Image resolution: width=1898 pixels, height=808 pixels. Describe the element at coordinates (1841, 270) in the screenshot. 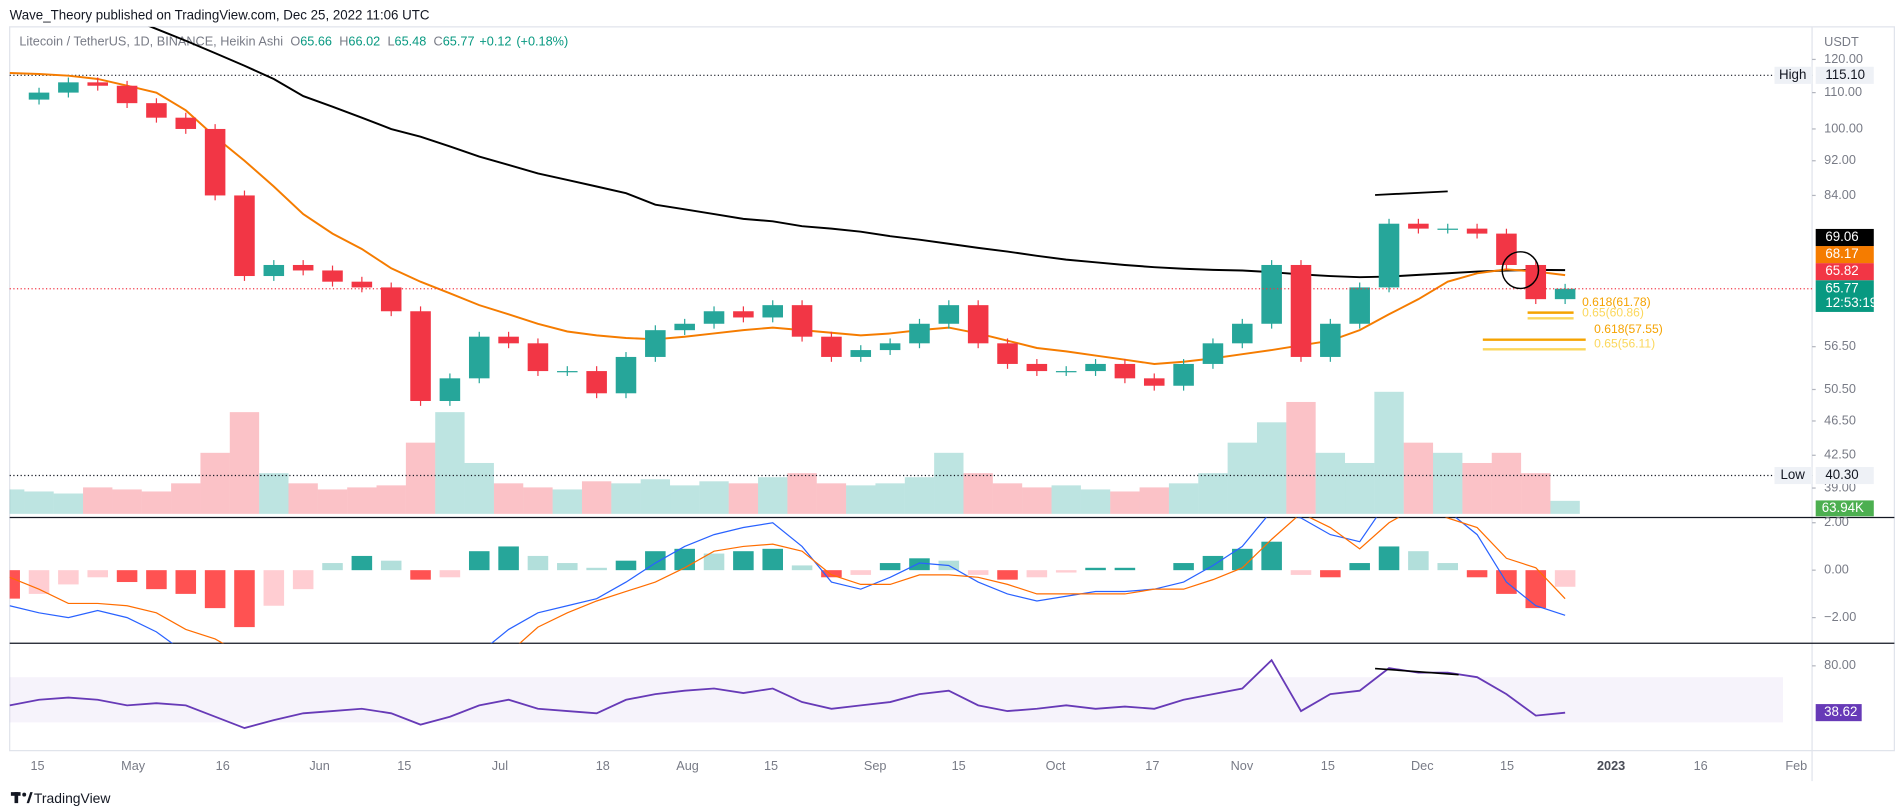

I see `price-tag-label: 65.82` at that location.